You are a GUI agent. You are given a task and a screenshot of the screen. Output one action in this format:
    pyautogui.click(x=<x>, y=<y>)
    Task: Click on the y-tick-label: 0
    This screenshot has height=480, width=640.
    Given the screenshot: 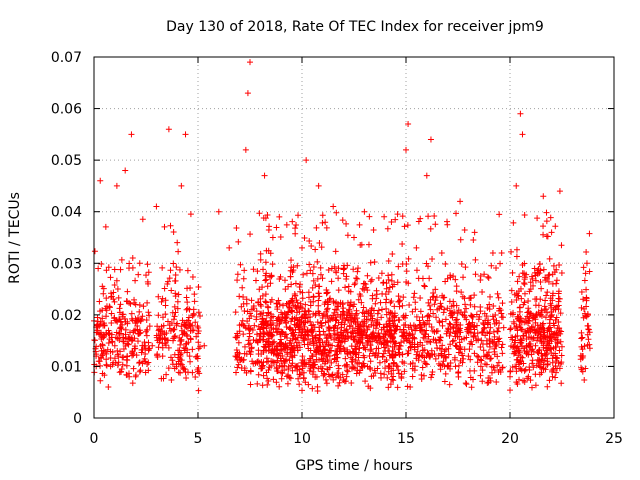 What is the action you would take?
    pyautogui.click(x=77, y=419)
    